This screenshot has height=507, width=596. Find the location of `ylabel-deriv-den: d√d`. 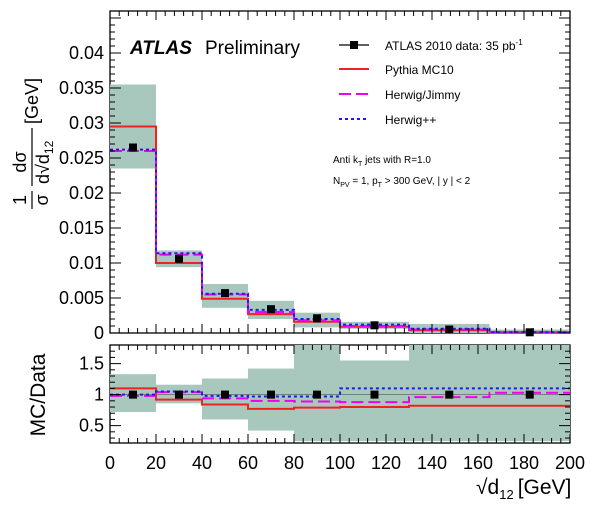

ylabel-deriv-den: d√d is located at coordinates (43, 169).